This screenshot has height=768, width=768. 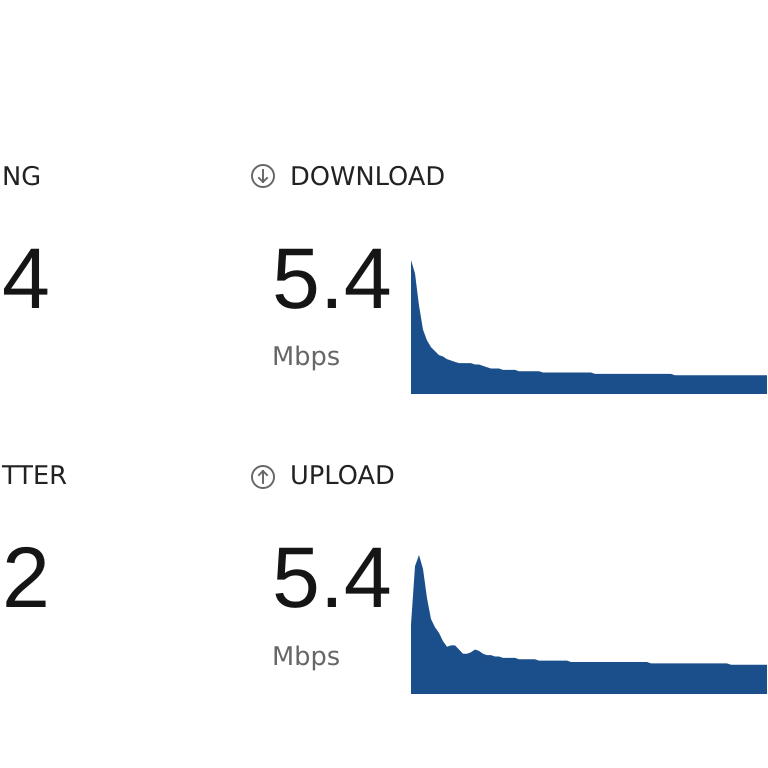 What do you see at coordinates (34, 474) in the screenshot?
I see `text: TTER` at bounding box center [34, 474].